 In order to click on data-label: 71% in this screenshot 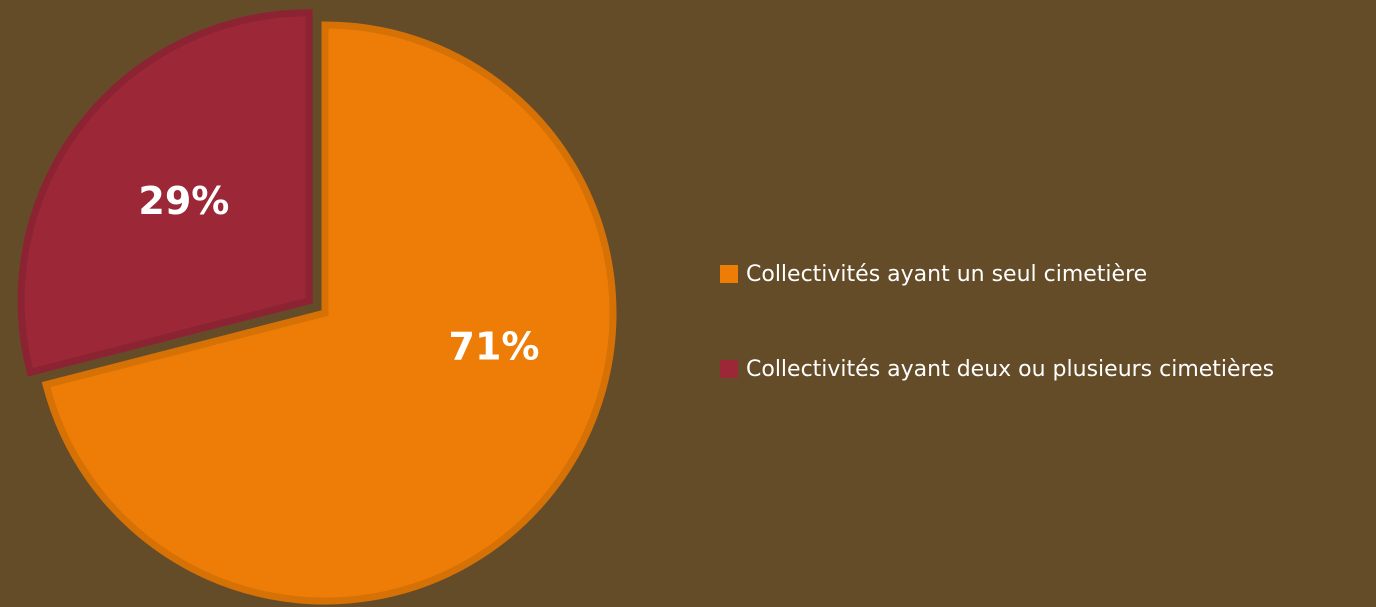, I will do `click(494, 346)`.